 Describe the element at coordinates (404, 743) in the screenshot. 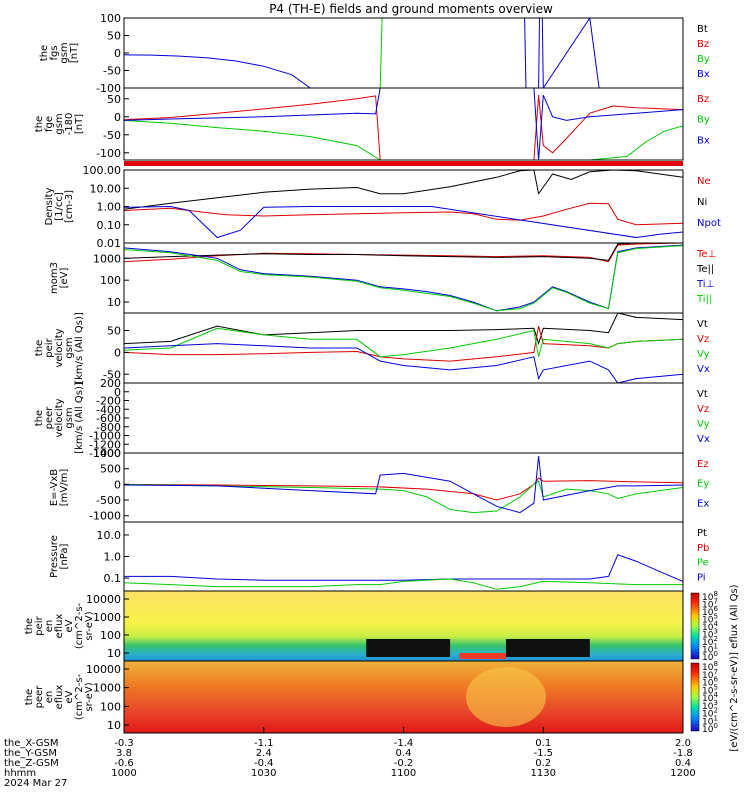

I see `xaxis-tick-label: -1.4` at that location.